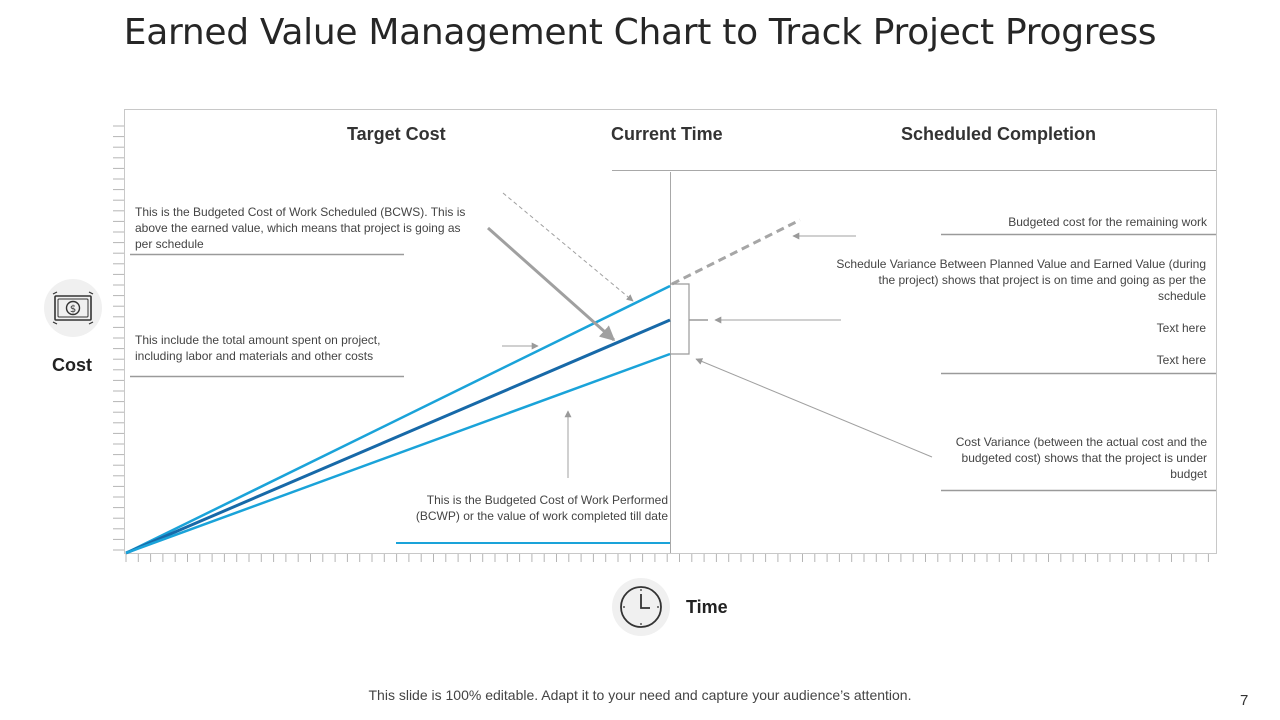 This screenshot has height=720, width=1280. What do you see at coordinates (680, 319) in the screenshot?
I see `variance-bracket` at bounding box center [680, 319].